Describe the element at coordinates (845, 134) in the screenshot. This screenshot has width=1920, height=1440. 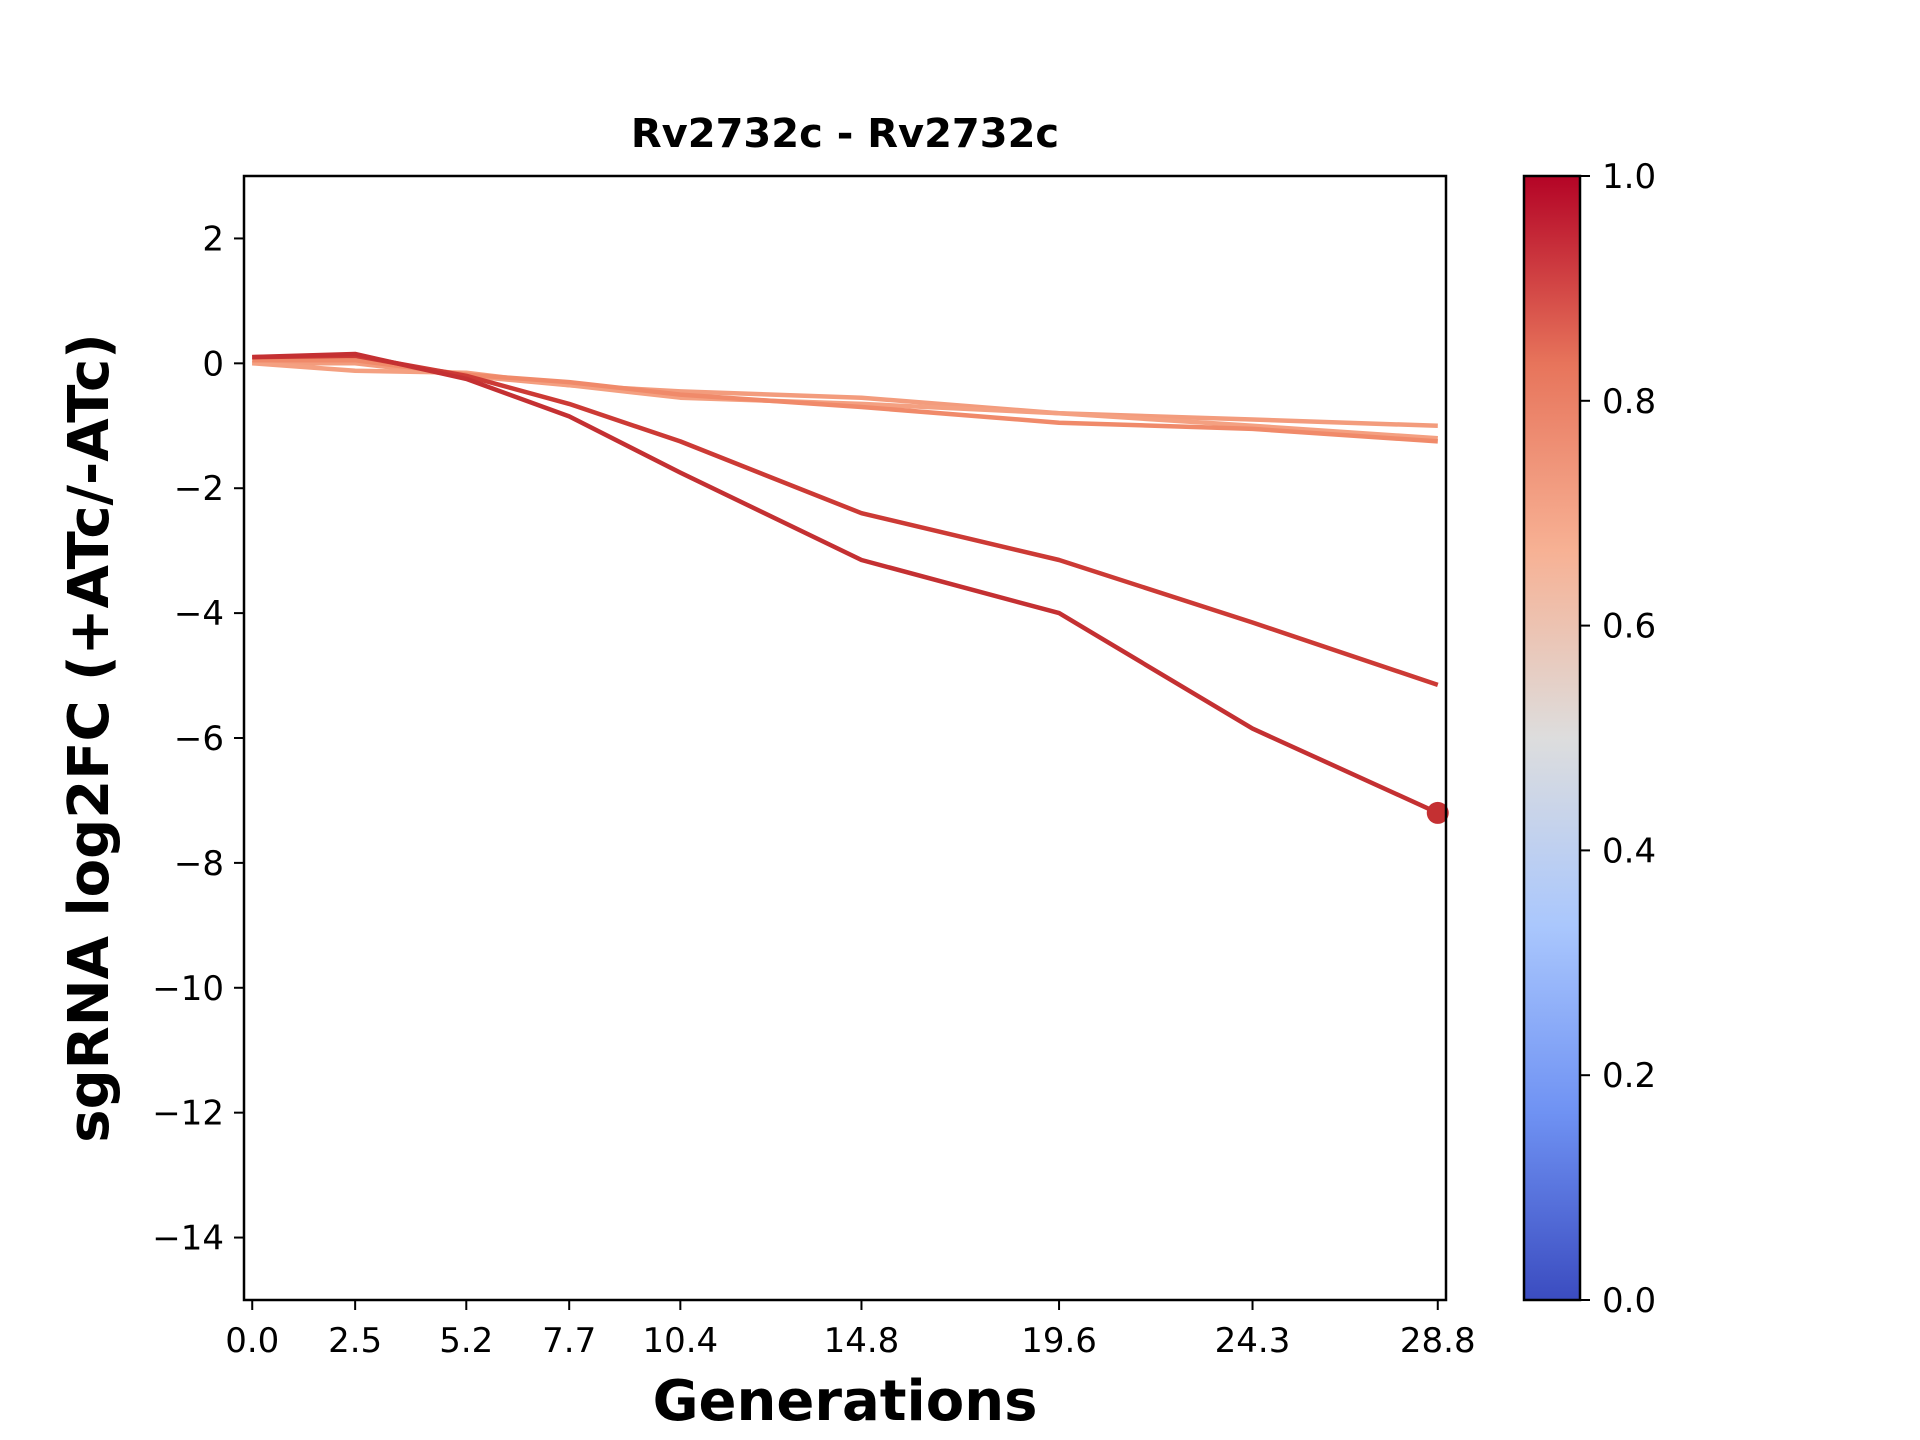
I see `chart-title: Rv2732c - Rv2732c` at that location.